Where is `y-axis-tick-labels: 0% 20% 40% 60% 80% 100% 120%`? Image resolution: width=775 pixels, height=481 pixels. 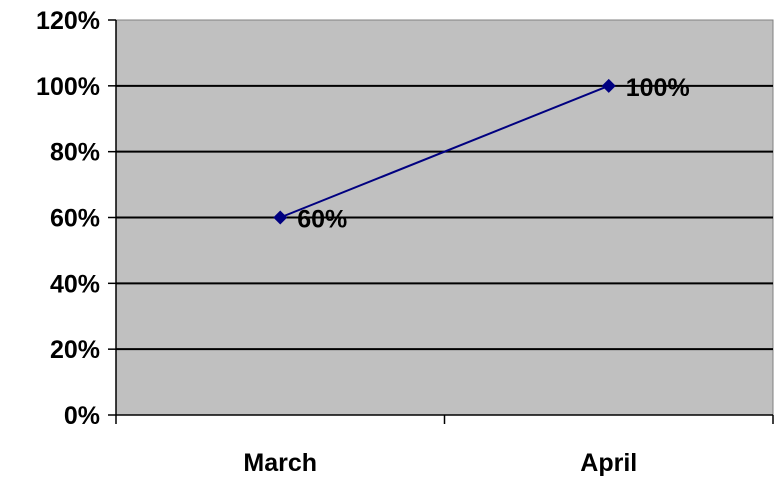
y-axis-tick-labels: 0% 20% 40% 60% 80% 100% 120% is located at coordinates (68, 218).